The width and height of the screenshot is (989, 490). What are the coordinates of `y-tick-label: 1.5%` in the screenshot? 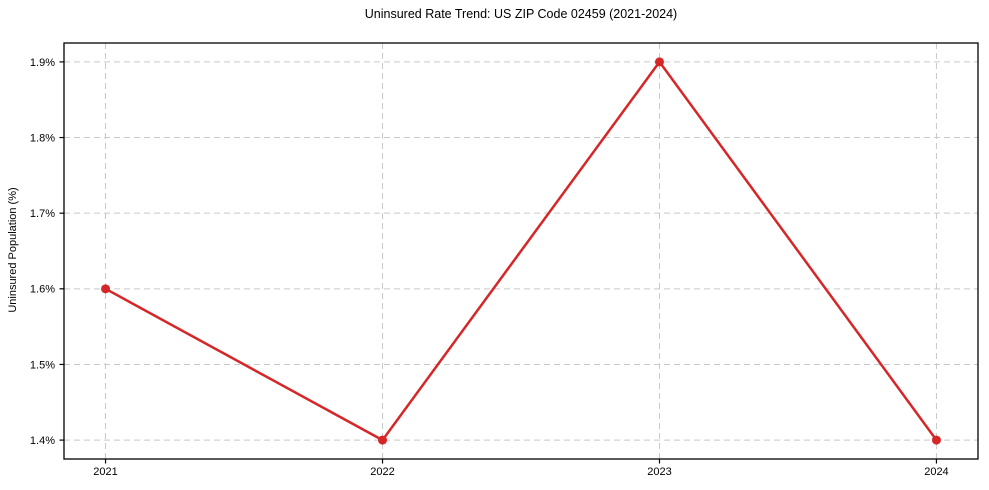 It's located at (42, 365).